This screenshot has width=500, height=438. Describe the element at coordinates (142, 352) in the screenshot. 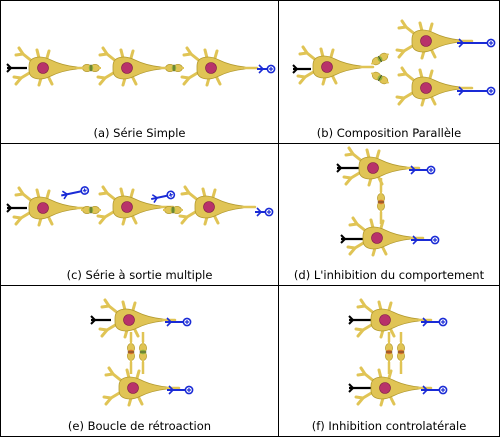

I see `panel-e-diagram` at that location.